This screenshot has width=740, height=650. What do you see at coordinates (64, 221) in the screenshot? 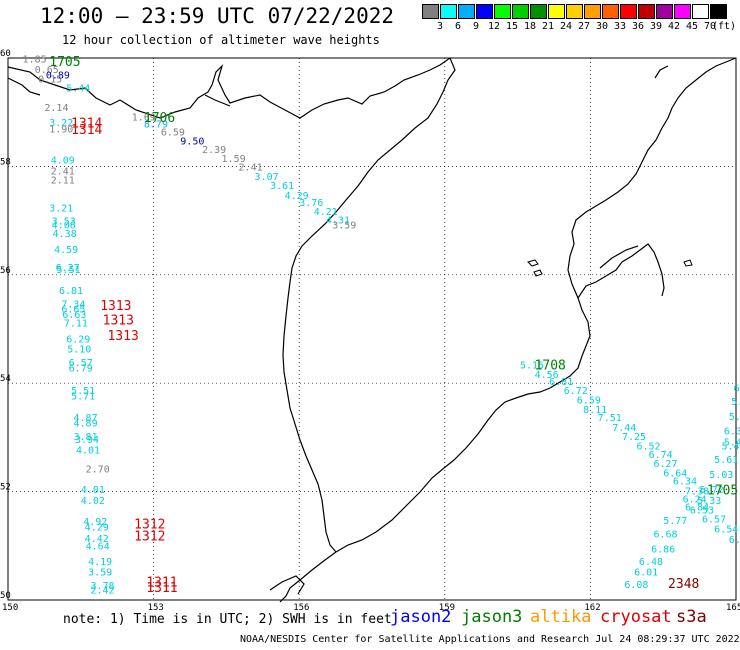
I see `wave-height-value: 3.53` at bounding box center [64, 221].